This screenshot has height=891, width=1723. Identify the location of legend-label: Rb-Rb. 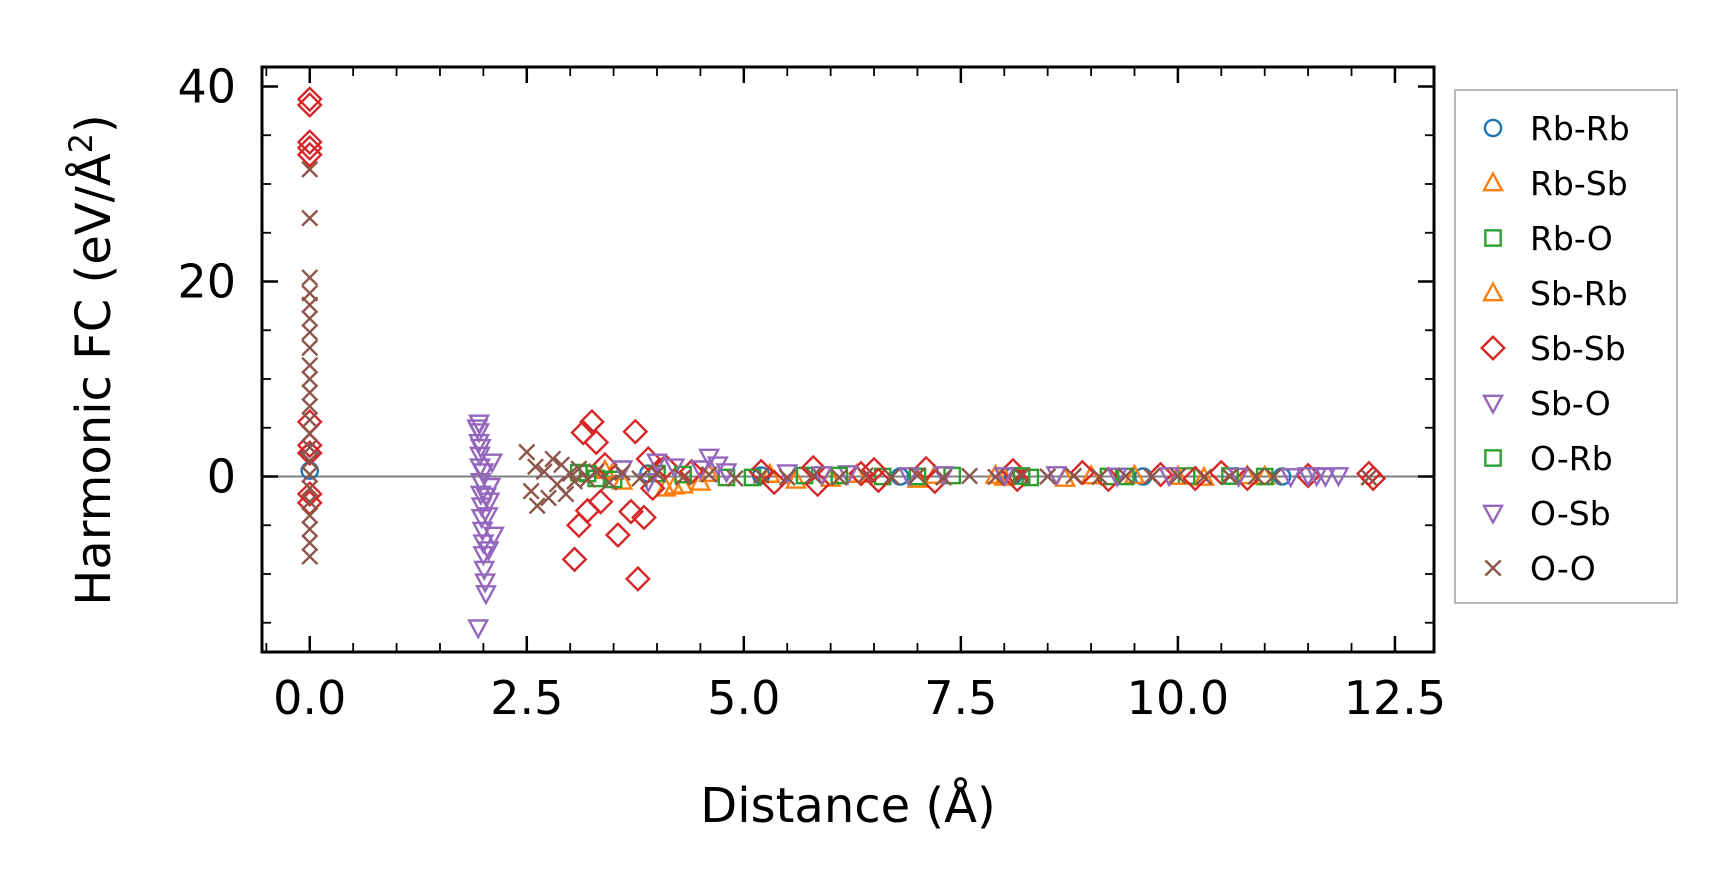
(1580, 128).